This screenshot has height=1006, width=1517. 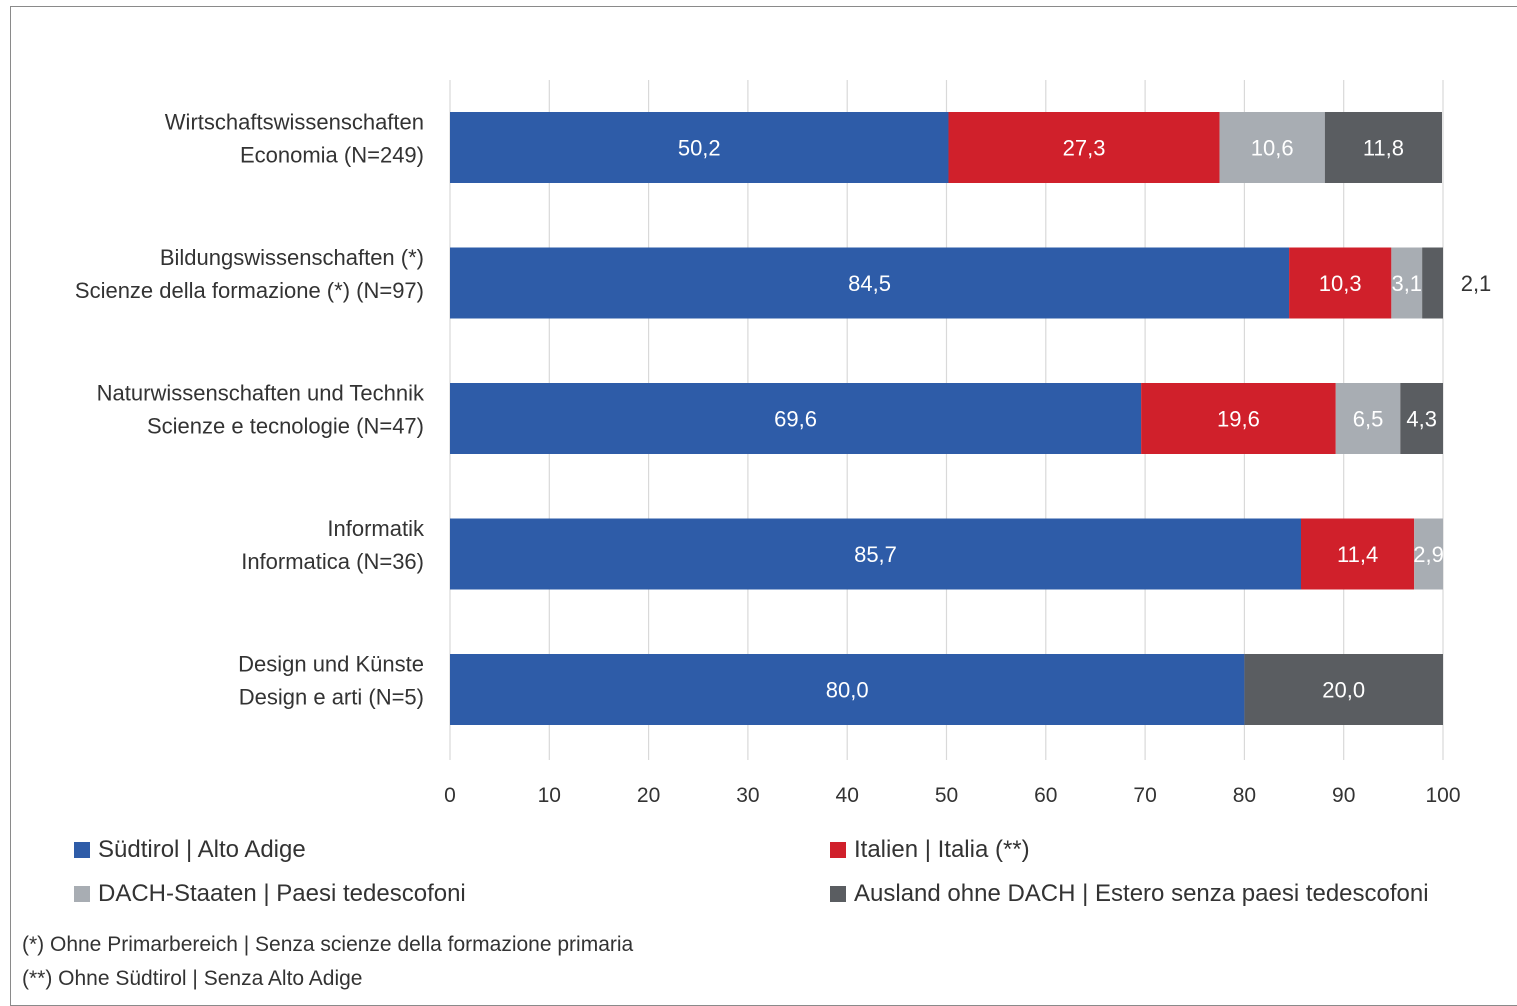 I want to click on data-label: 20,0, so click(x=1343, y=690).